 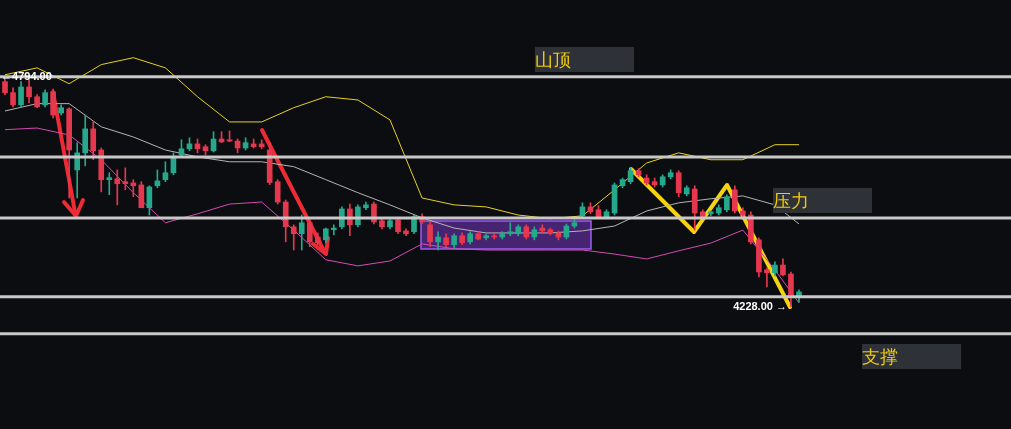 I want to click on ref-line-label: 压力, so click(x=791, y=200).